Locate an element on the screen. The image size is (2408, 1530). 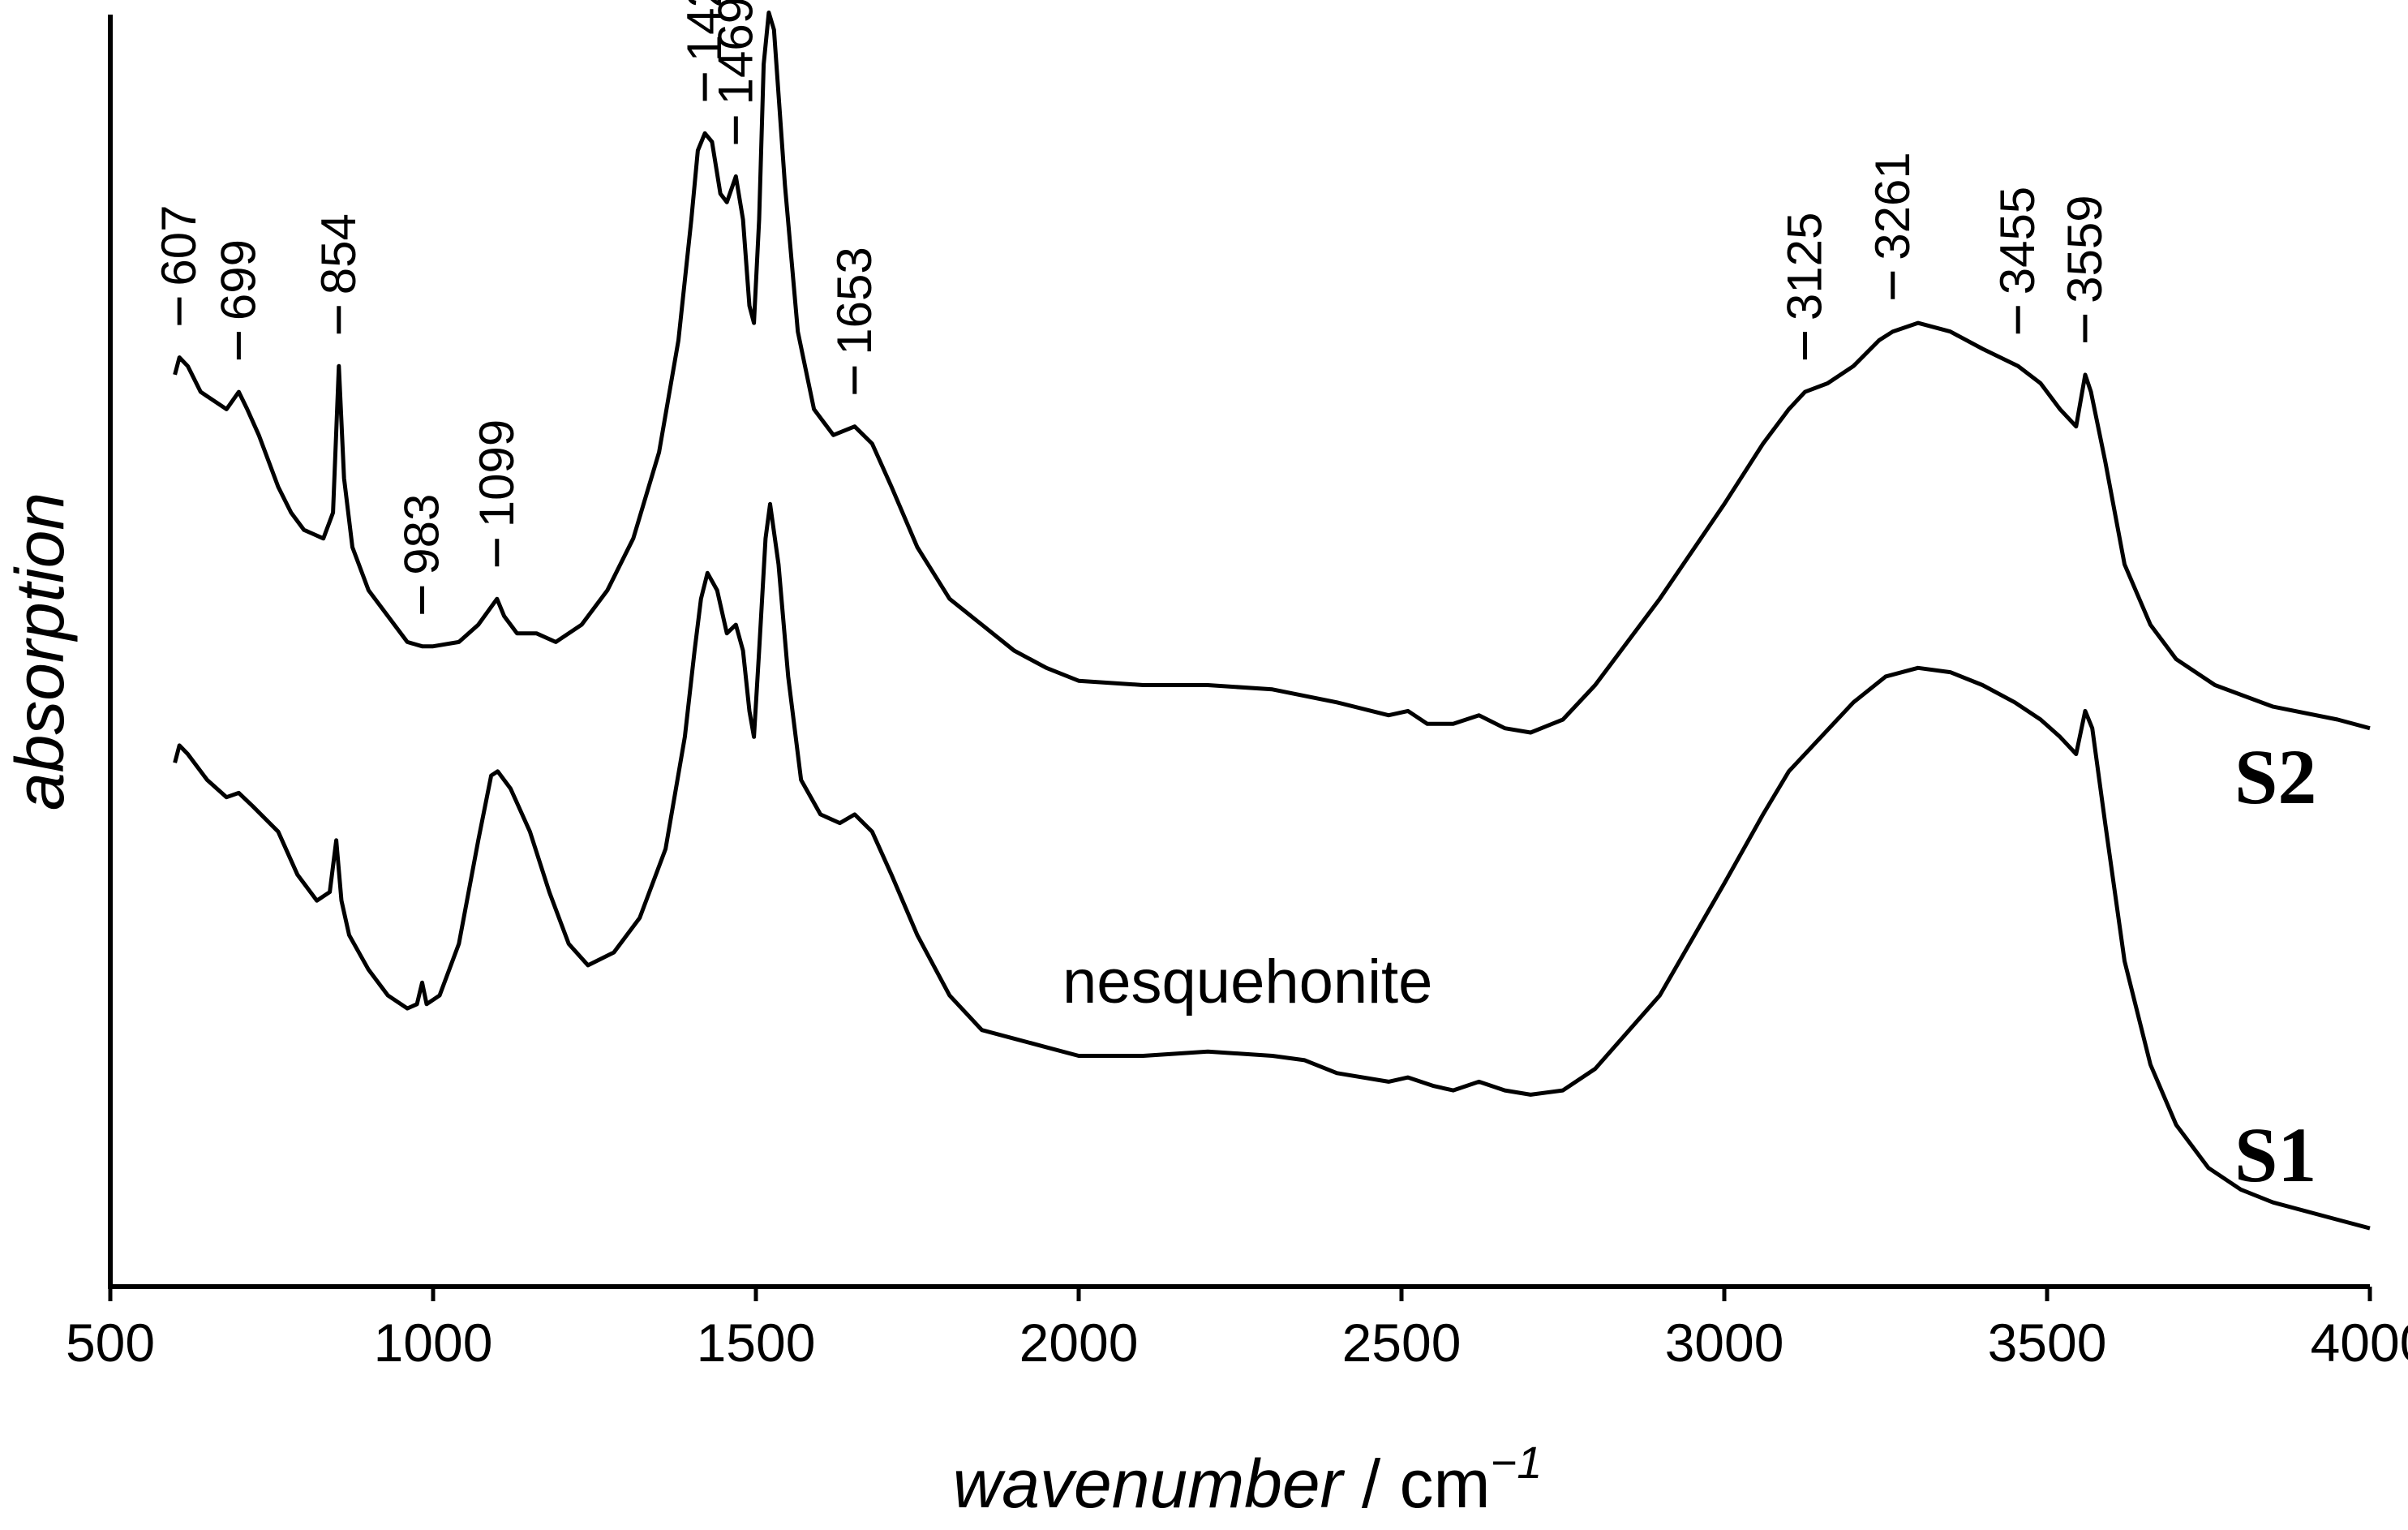
x-tick-label: 2500 is located at coordinates (1402, 1343).